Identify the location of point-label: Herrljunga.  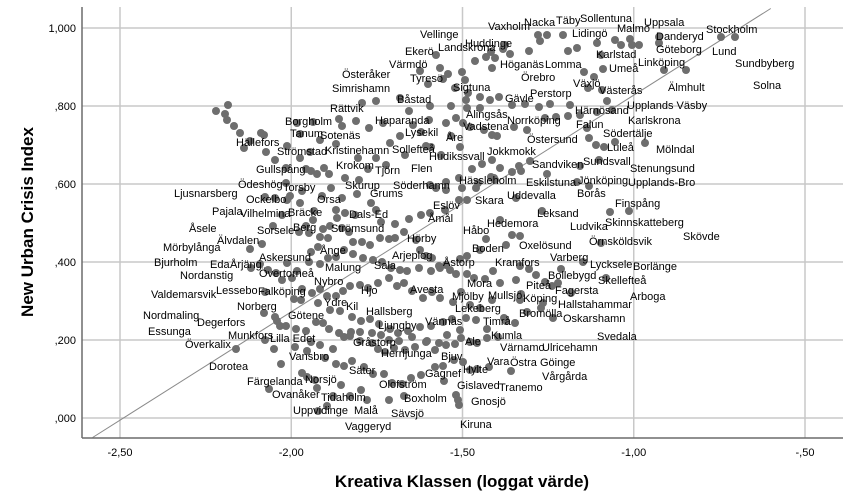
(407, 354).